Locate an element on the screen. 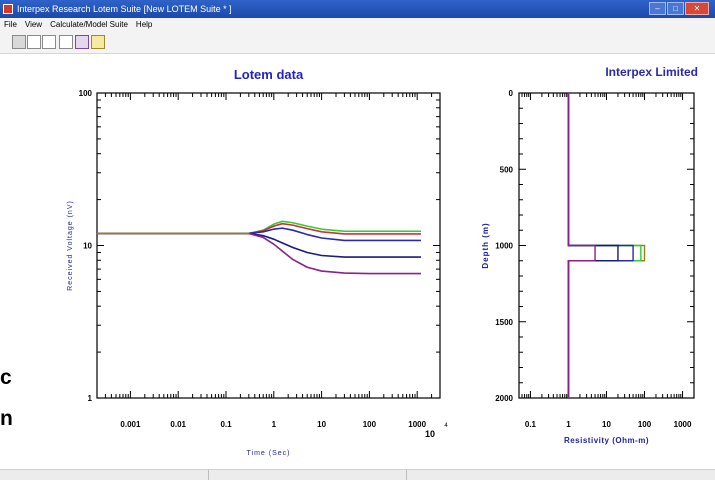 Image resolution: width=715 pixels, height=480 pixels. branding-text: Interpex Limited is located at coordinates (651, 72).